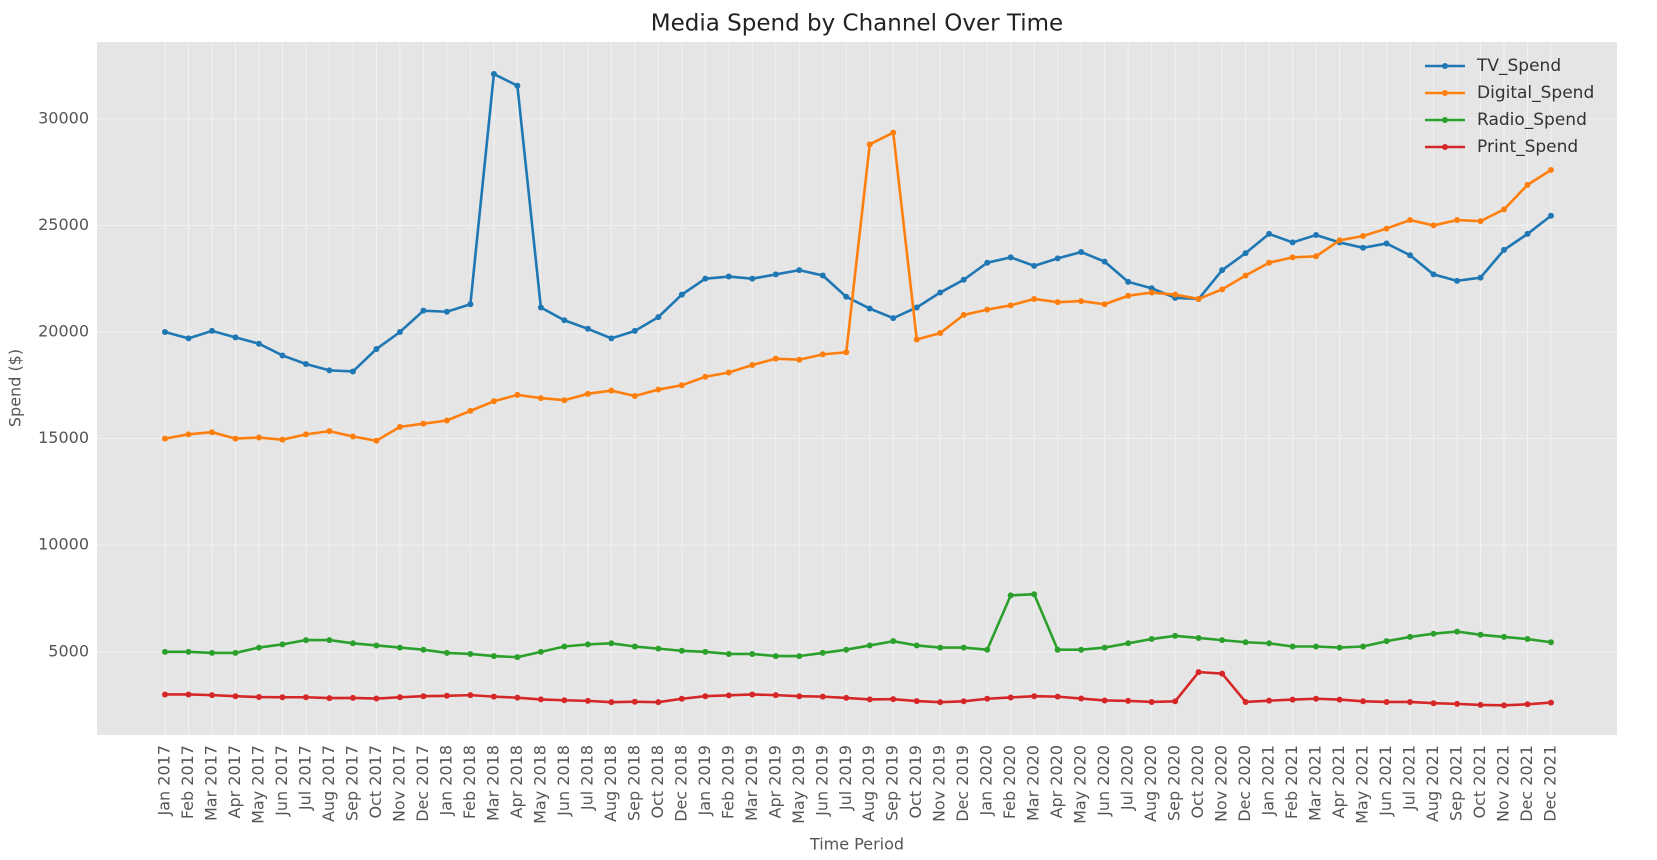  I want to click on legend-marker, so click(1445, 120).